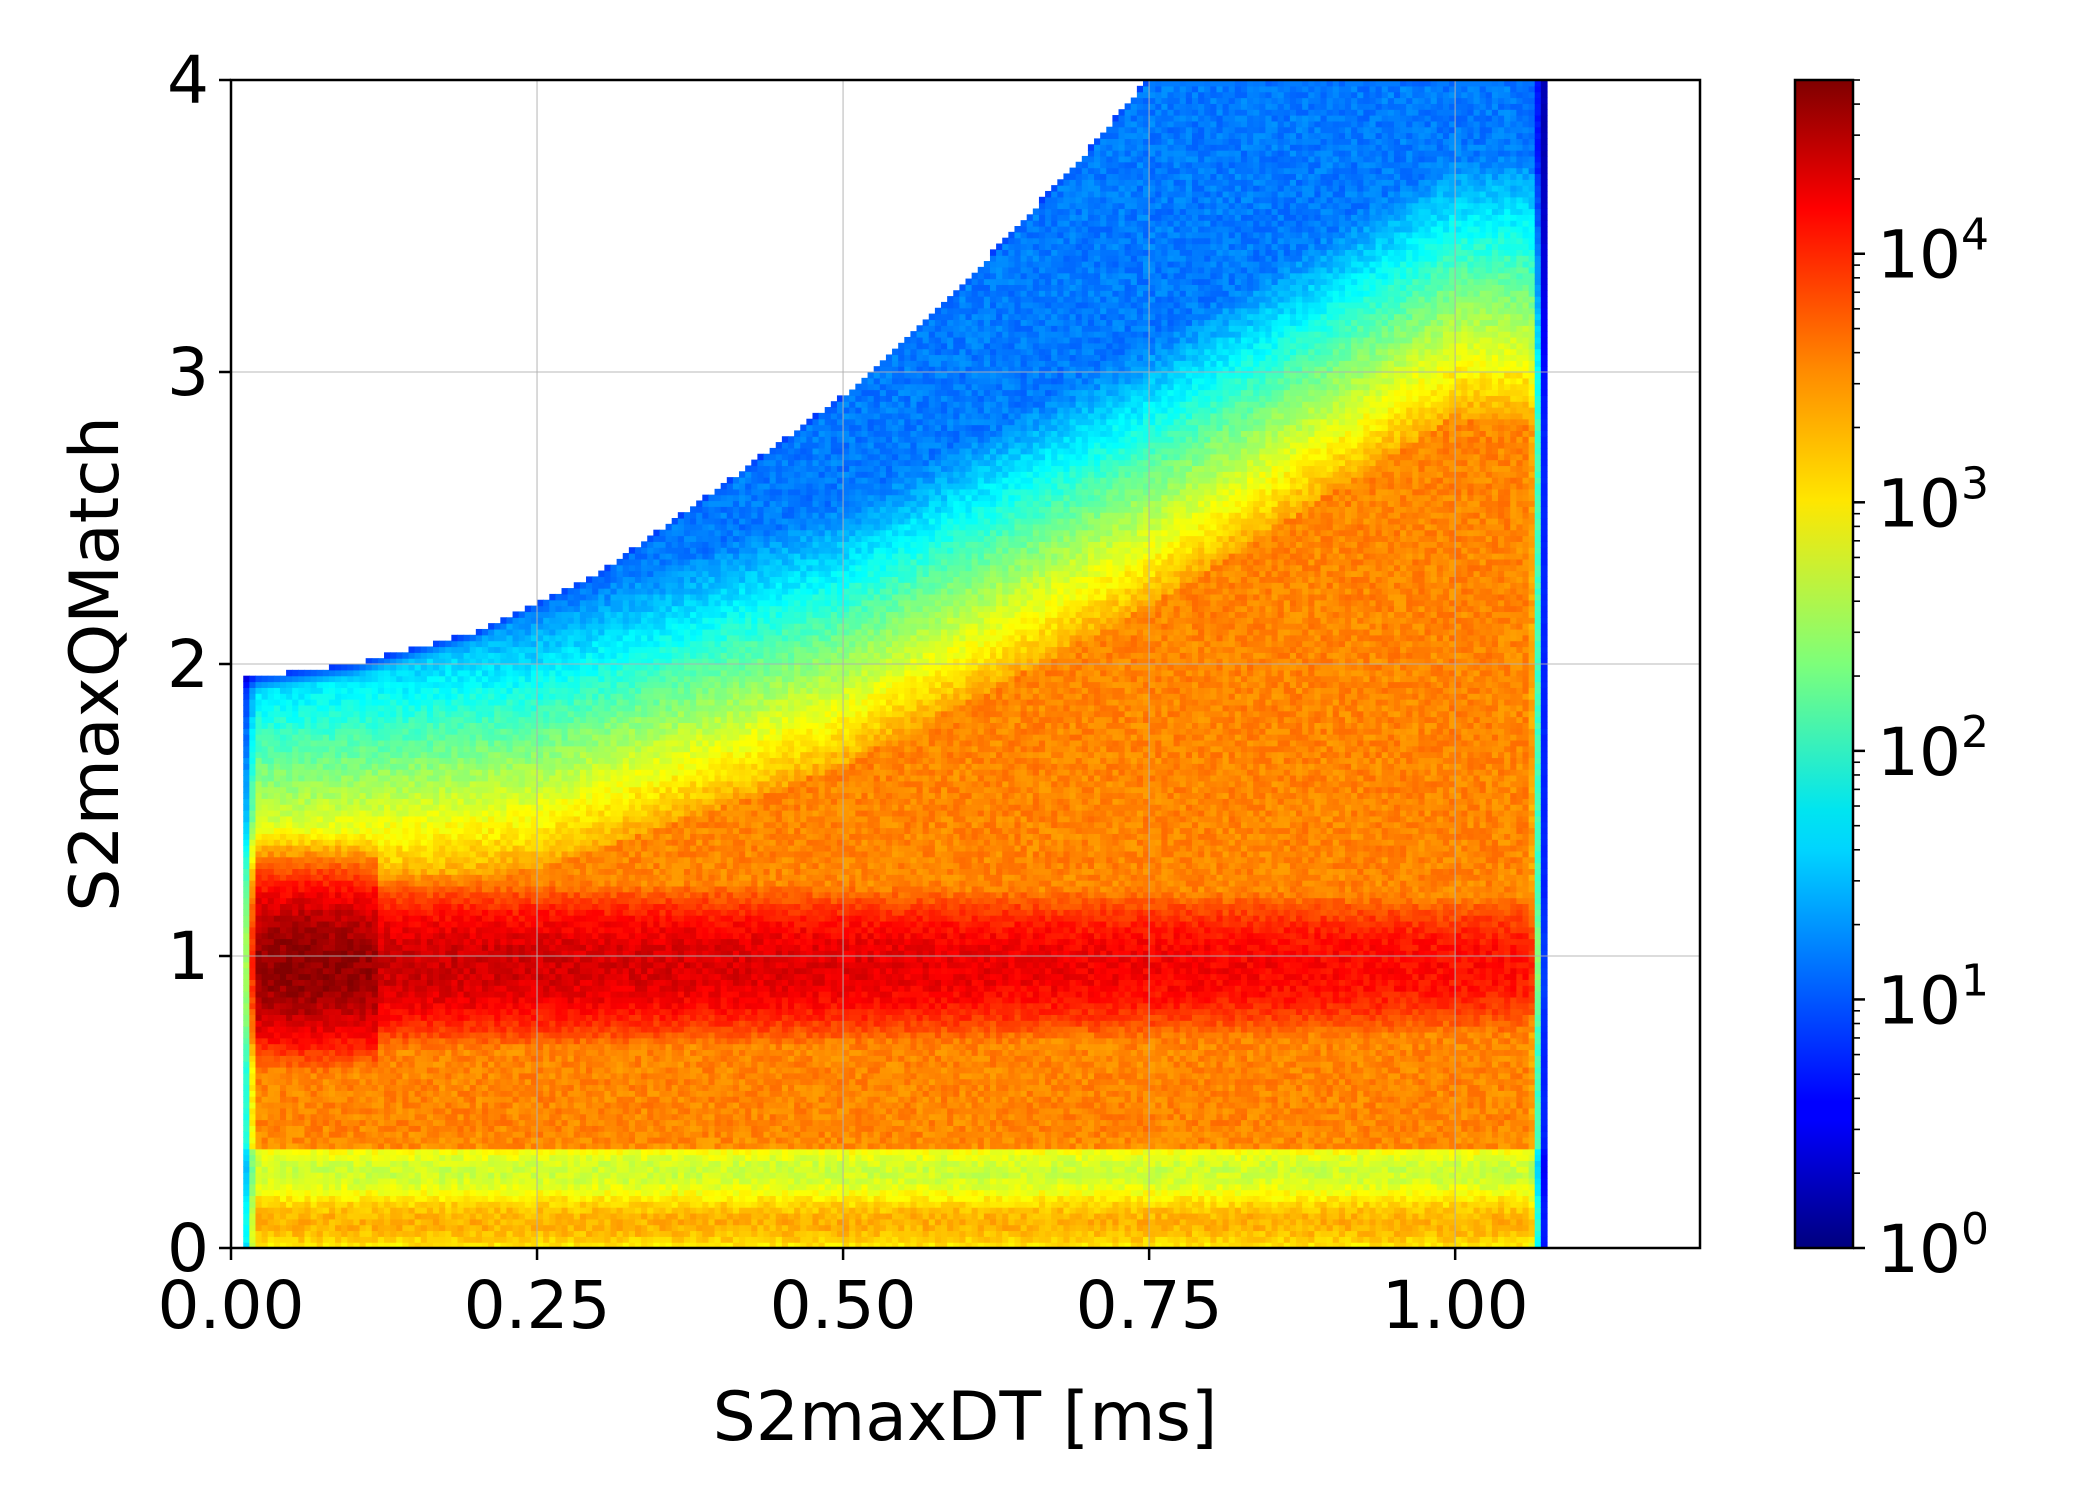 Image resolution: width=2100 pixels, height=1500 pixels. Describe the element at coordinates (1455, 1305) in the screenshot. I see `x-tick-label: 1.00` at that location.